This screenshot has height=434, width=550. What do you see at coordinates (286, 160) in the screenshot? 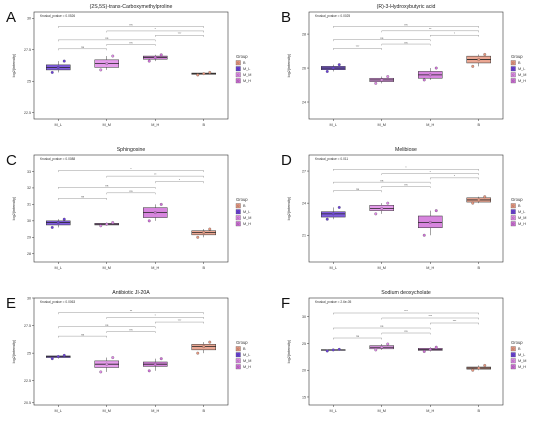
I see `panel-letter: D` at bounding box center [286, 160].